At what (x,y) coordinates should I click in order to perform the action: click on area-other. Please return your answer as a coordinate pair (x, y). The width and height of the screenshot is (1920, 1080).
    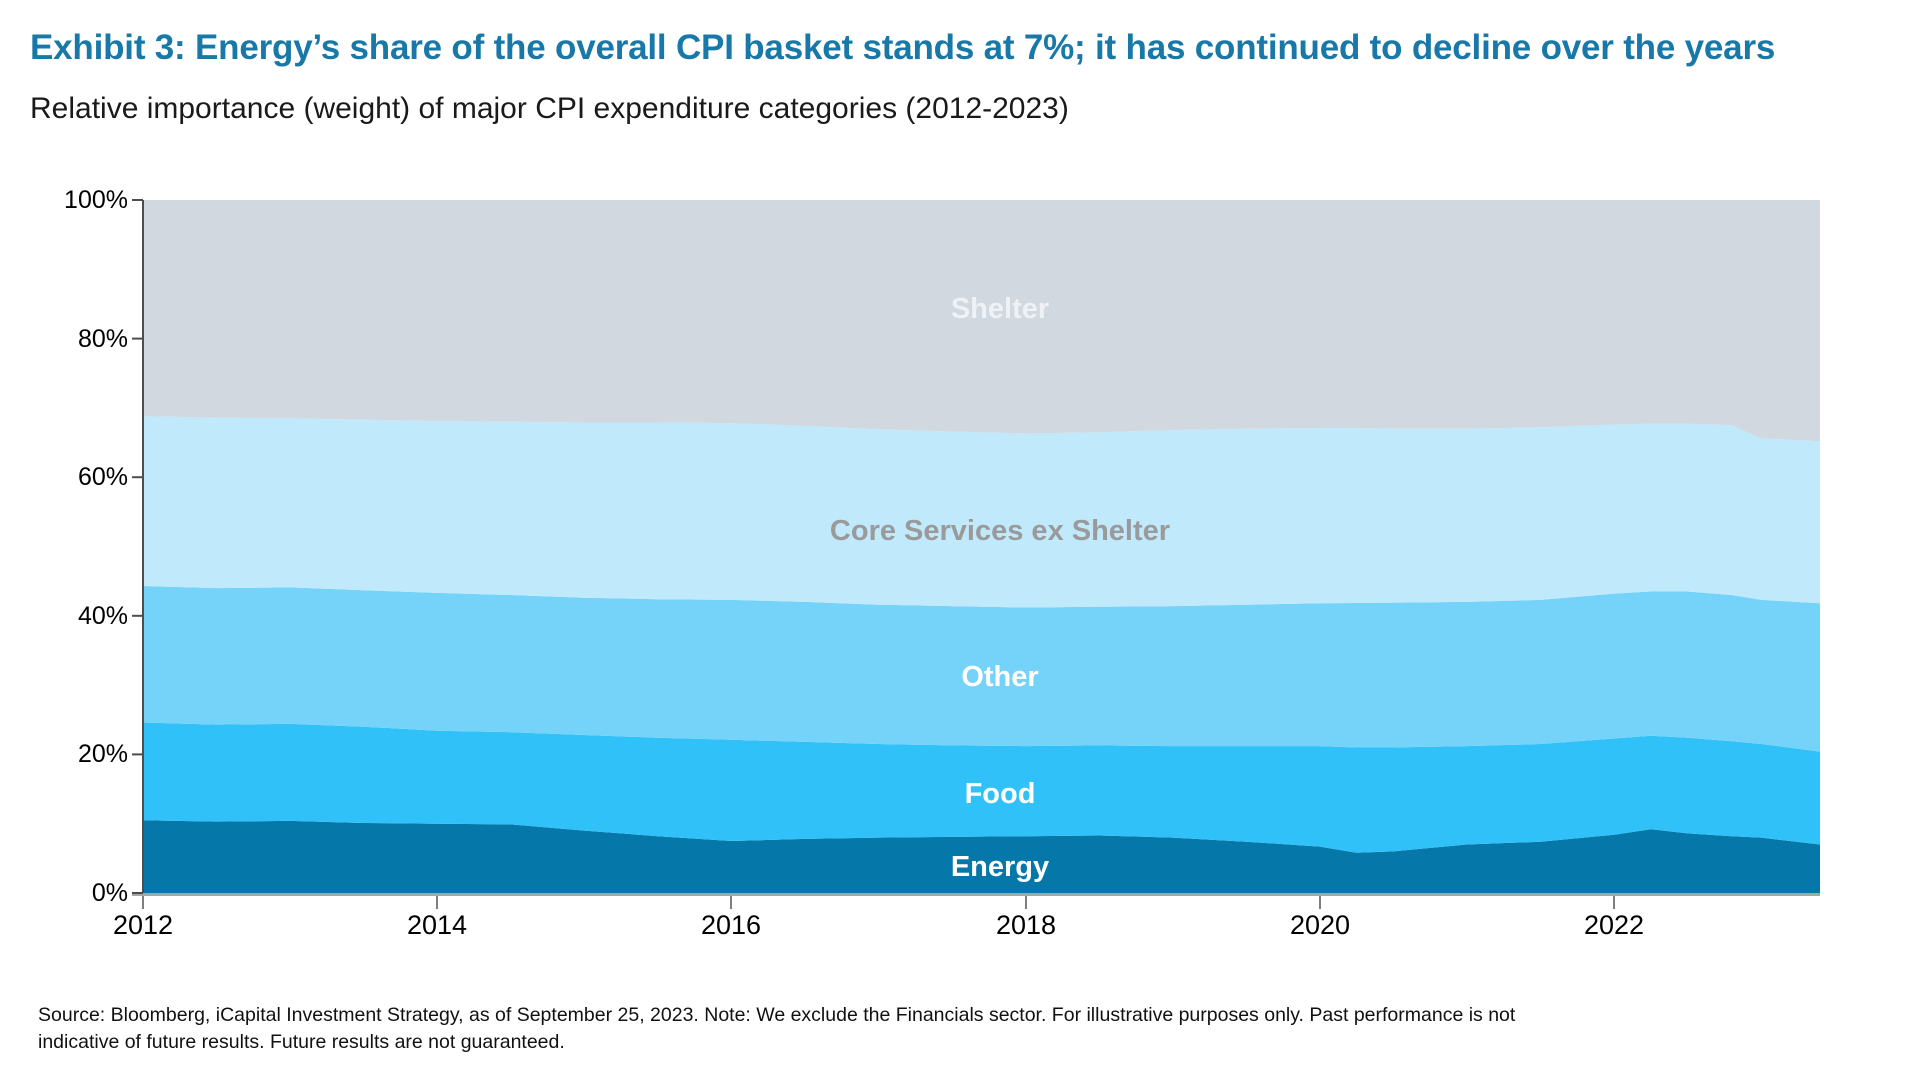
    Looking at the image, I should click on (981, 669).